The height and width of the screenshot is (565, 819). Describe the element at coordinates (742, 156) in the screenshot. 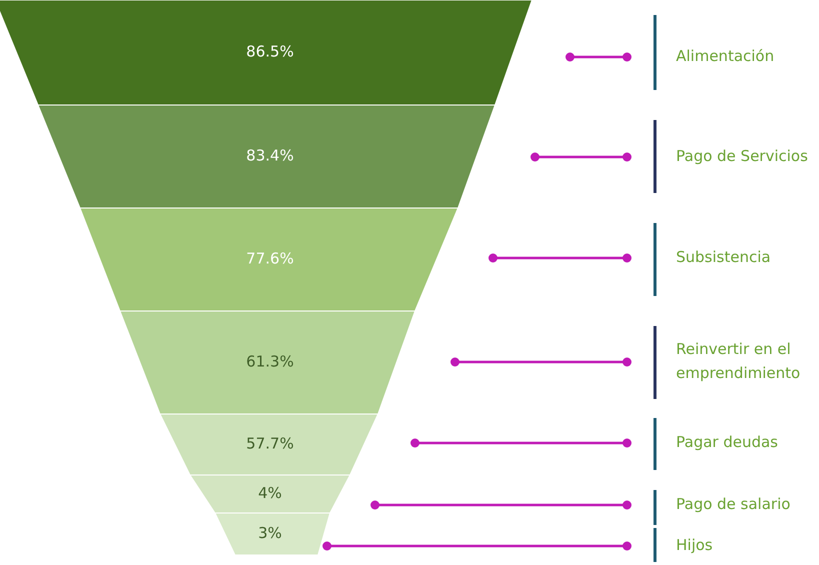

I see `category-label: Pago de Servicios` at that location.